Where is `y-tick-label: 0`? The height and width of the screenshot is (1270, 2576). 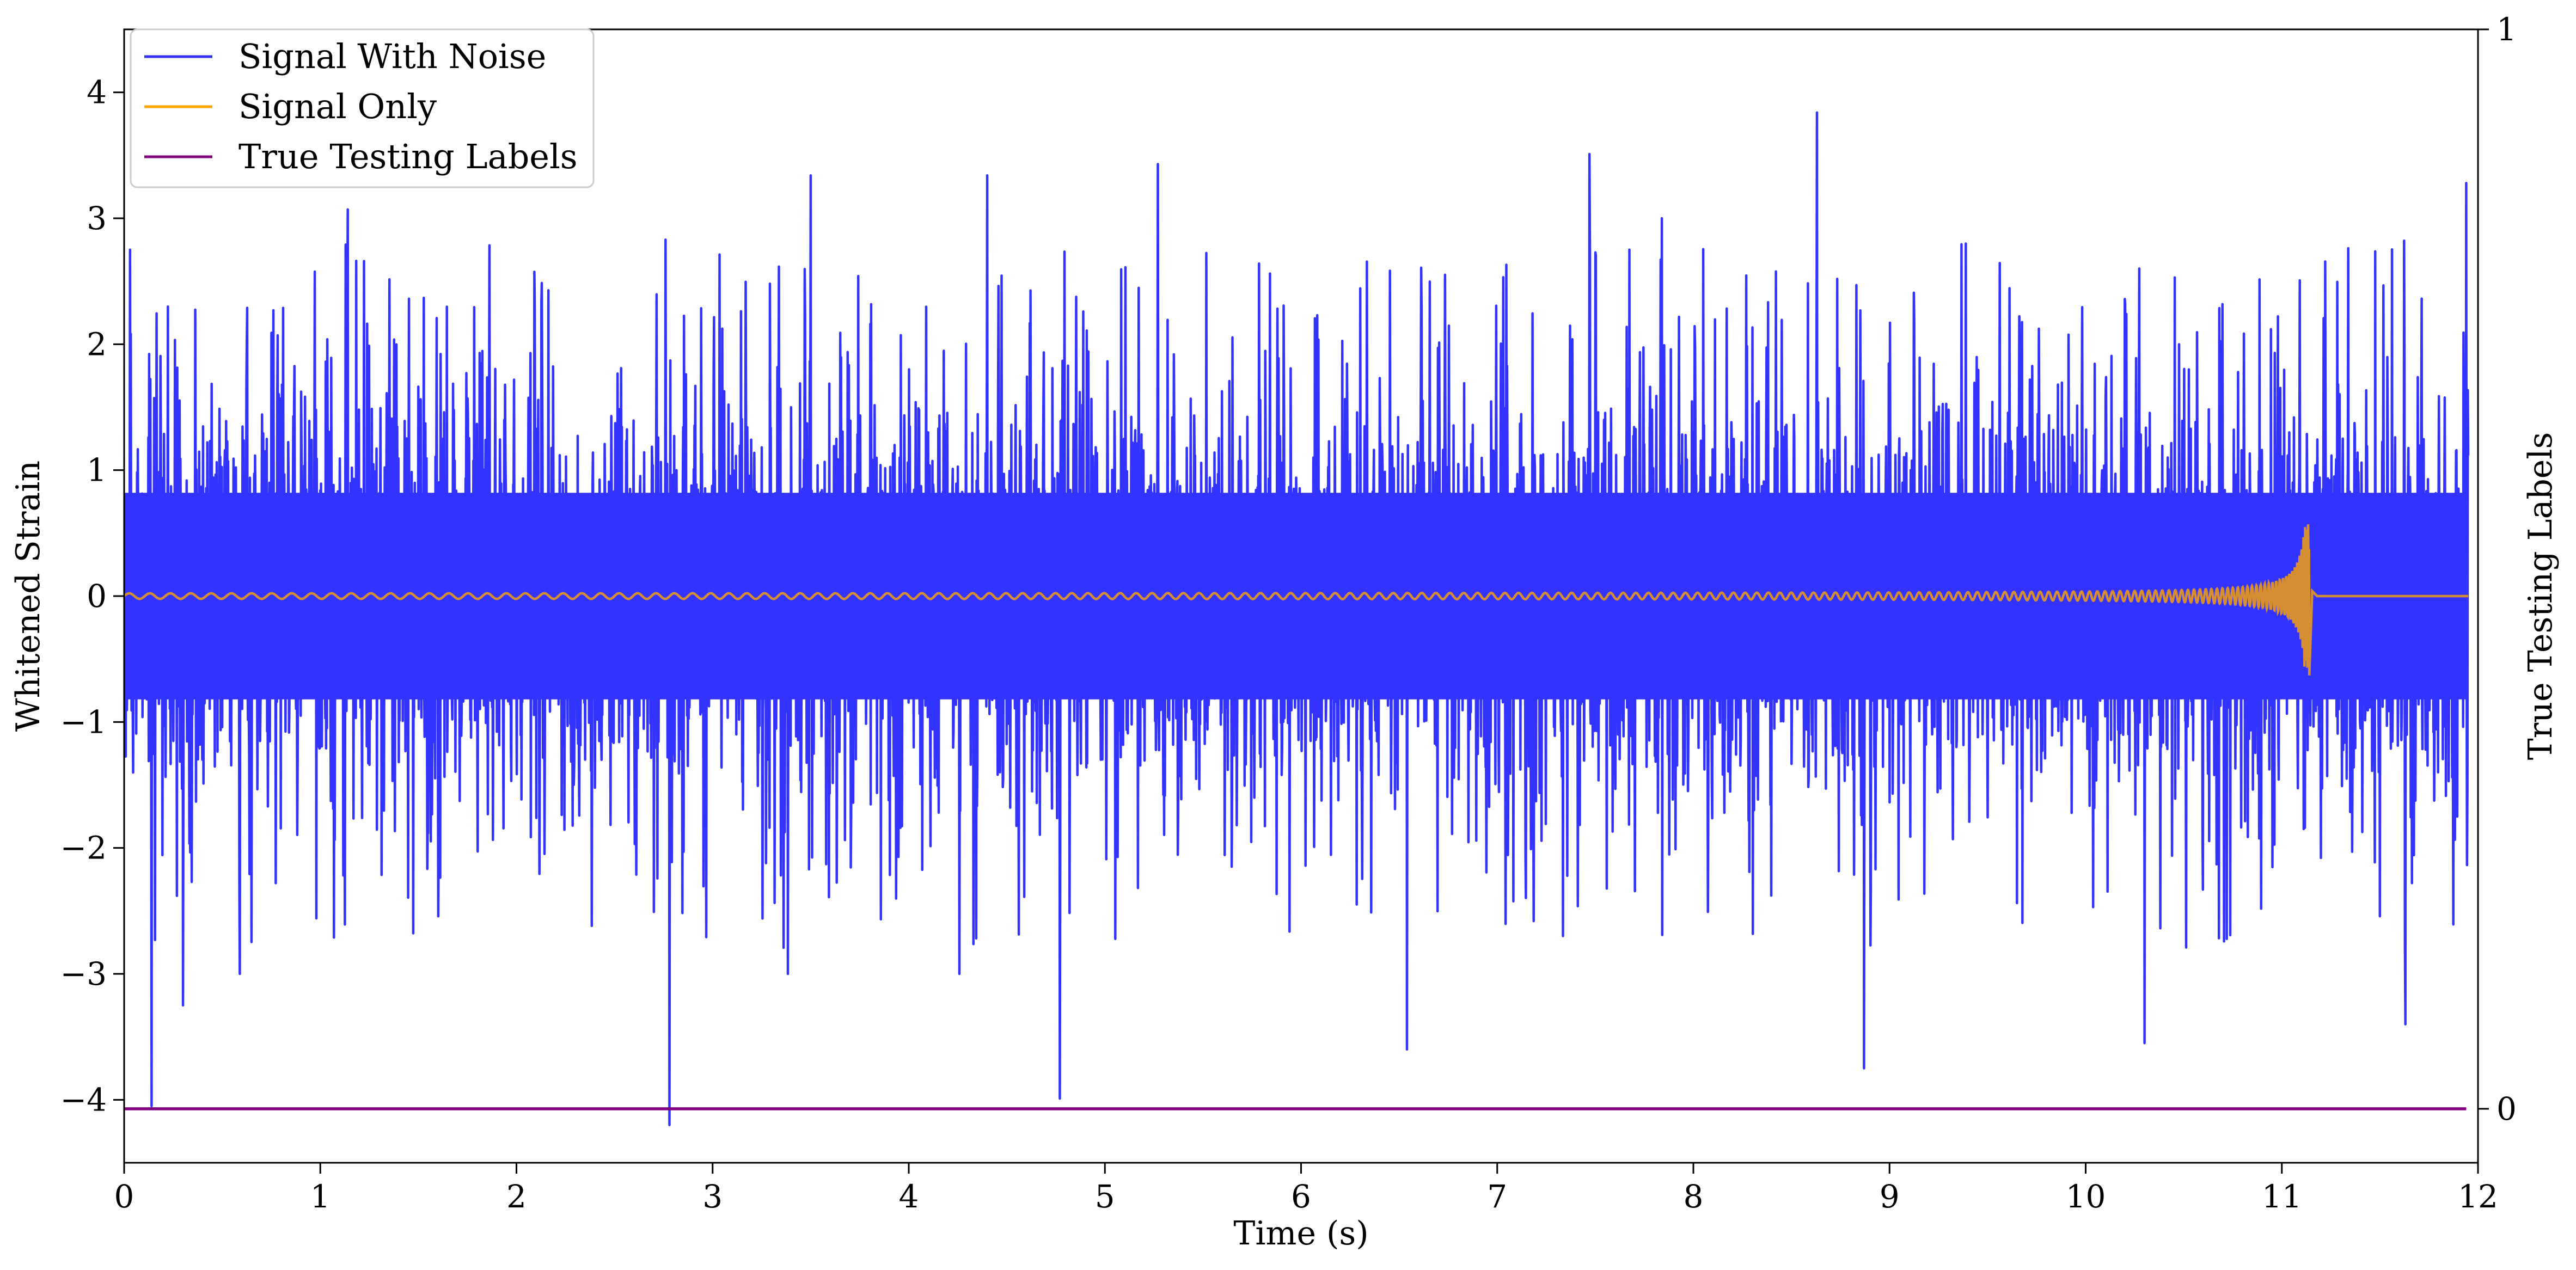 y-tick-label: 0 is located at coordinates (97, 596).